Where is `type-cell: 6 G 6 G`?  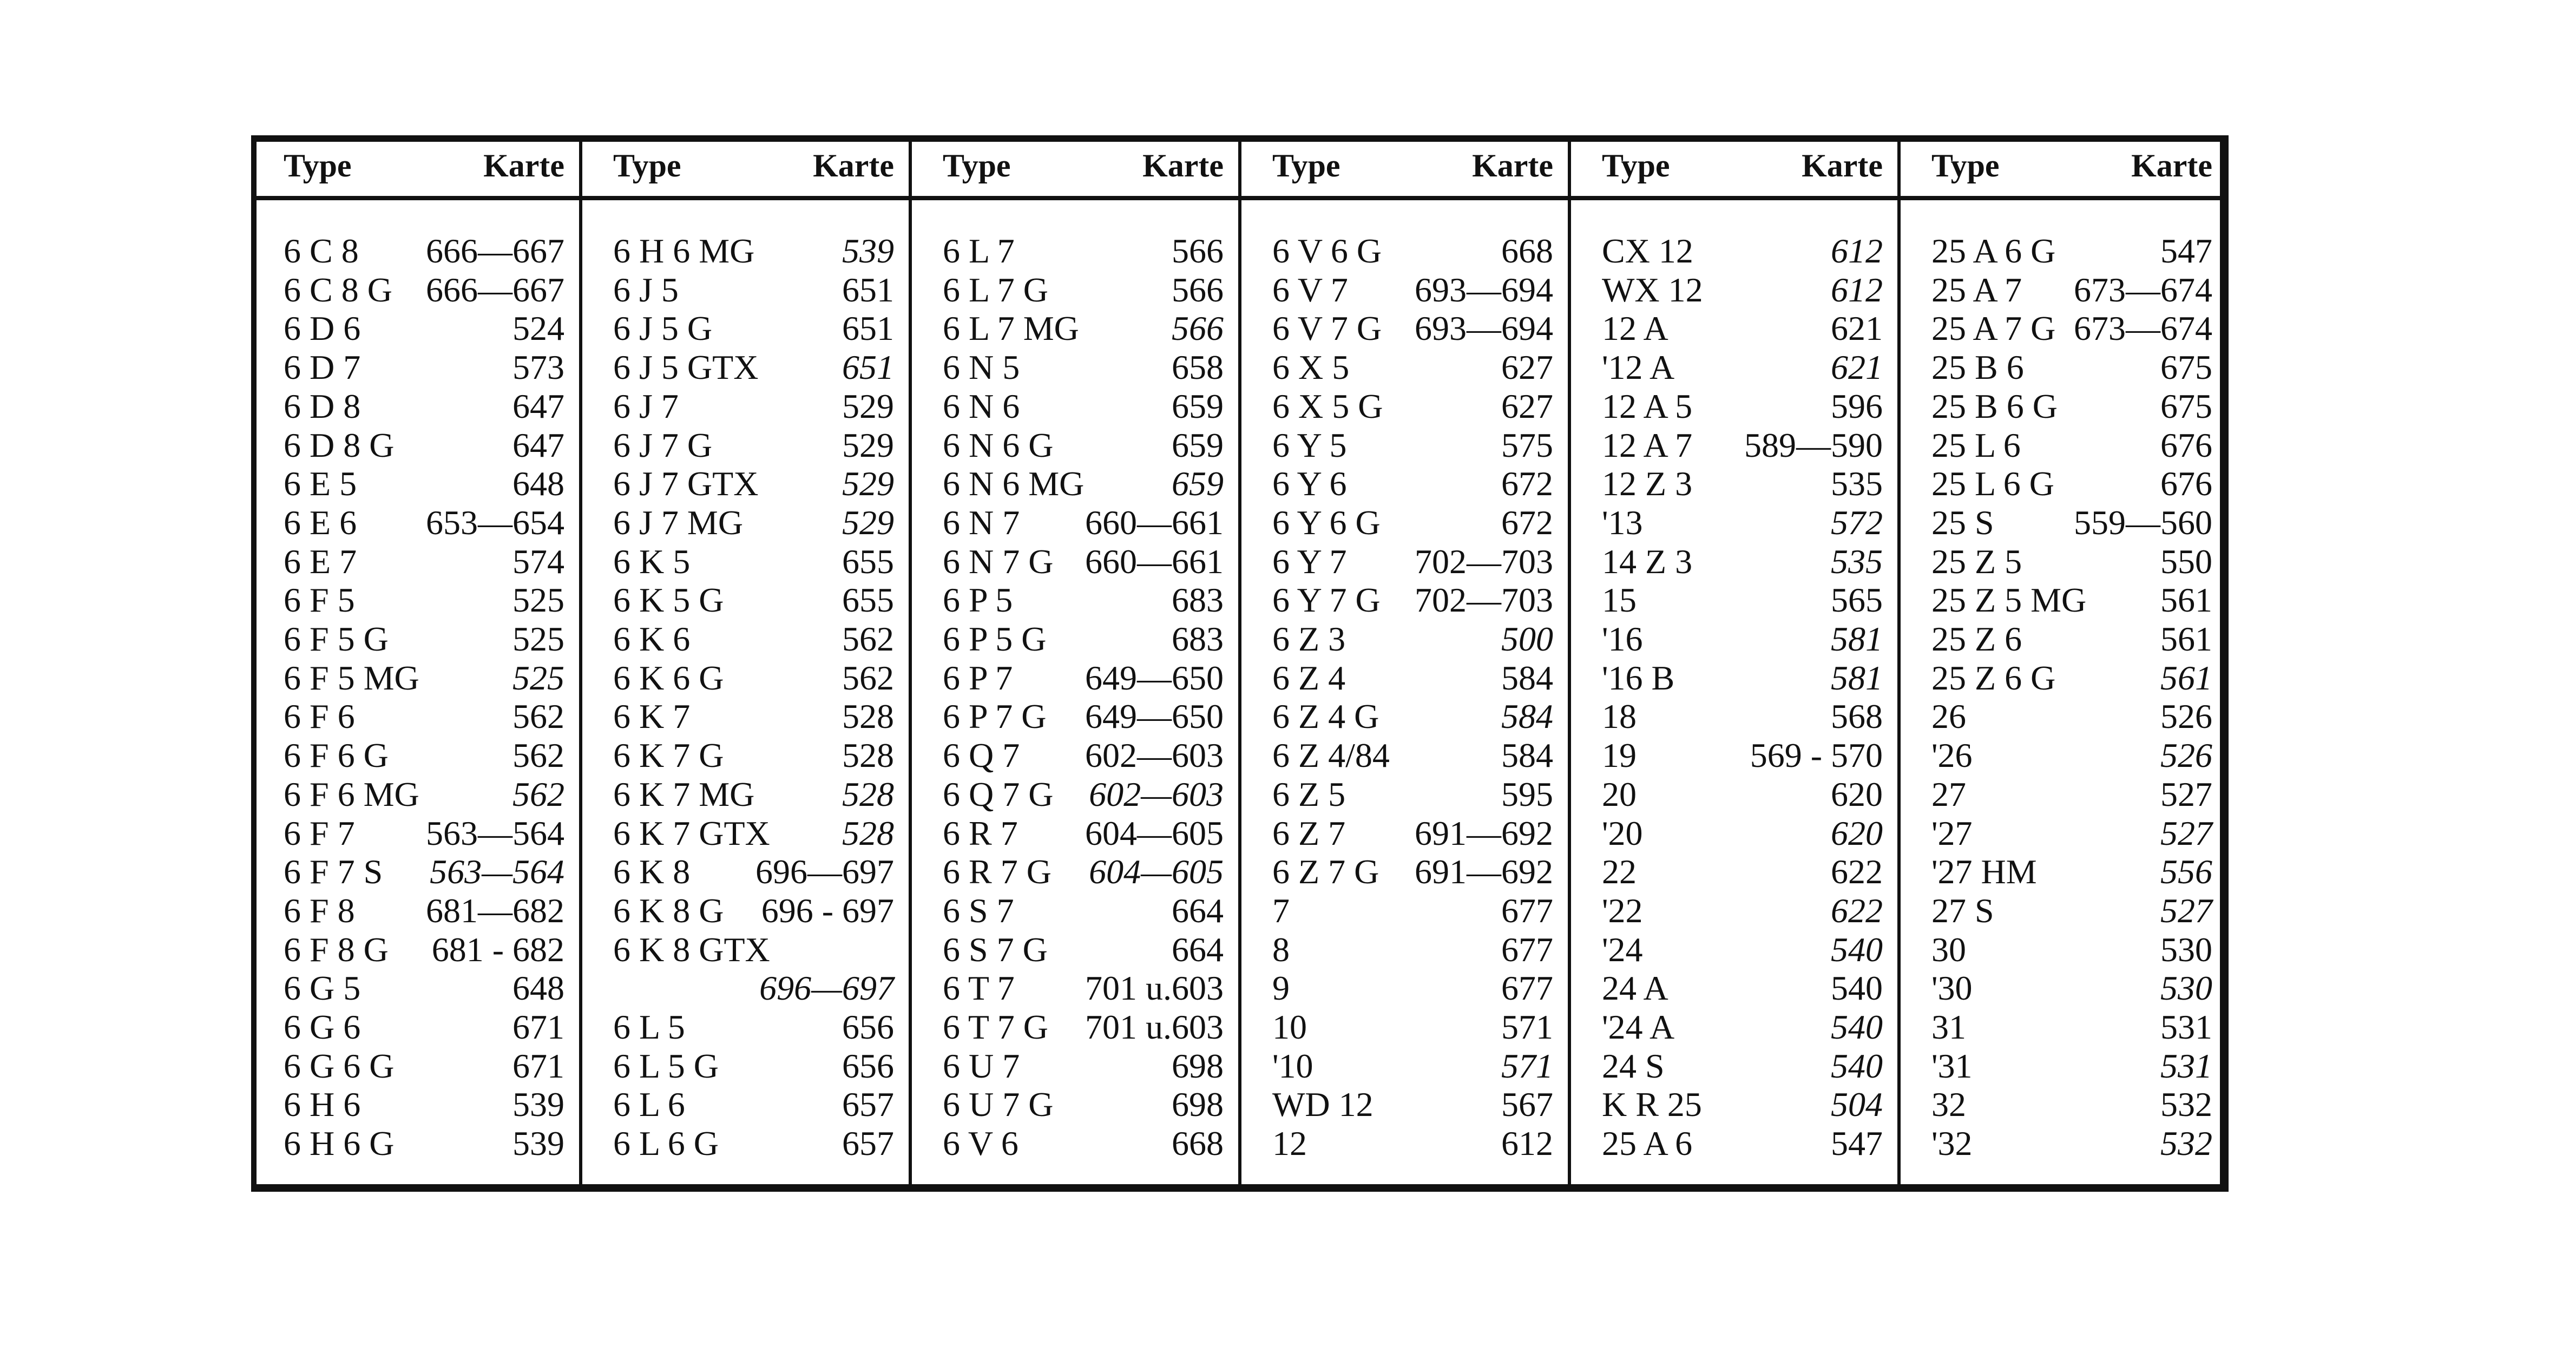
type-cell: 6 G 6 G is located at coordinates (339, 1065).